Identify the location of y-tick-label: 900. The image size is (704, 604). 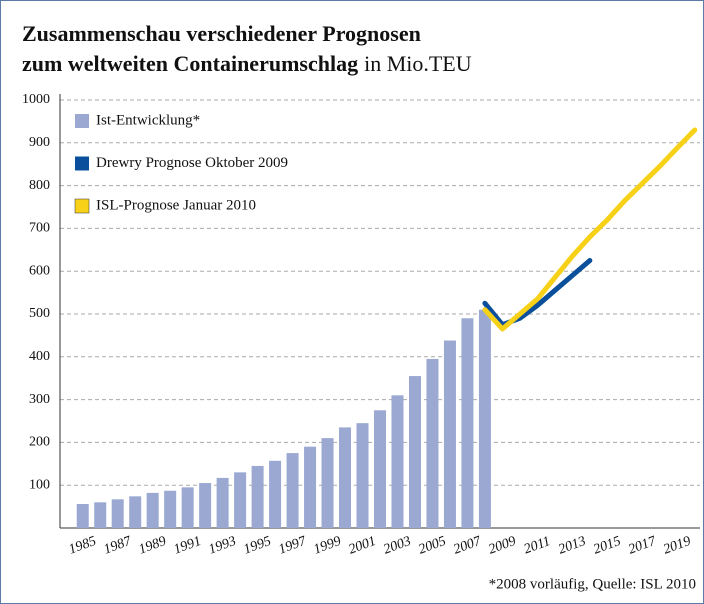
(39, 142).